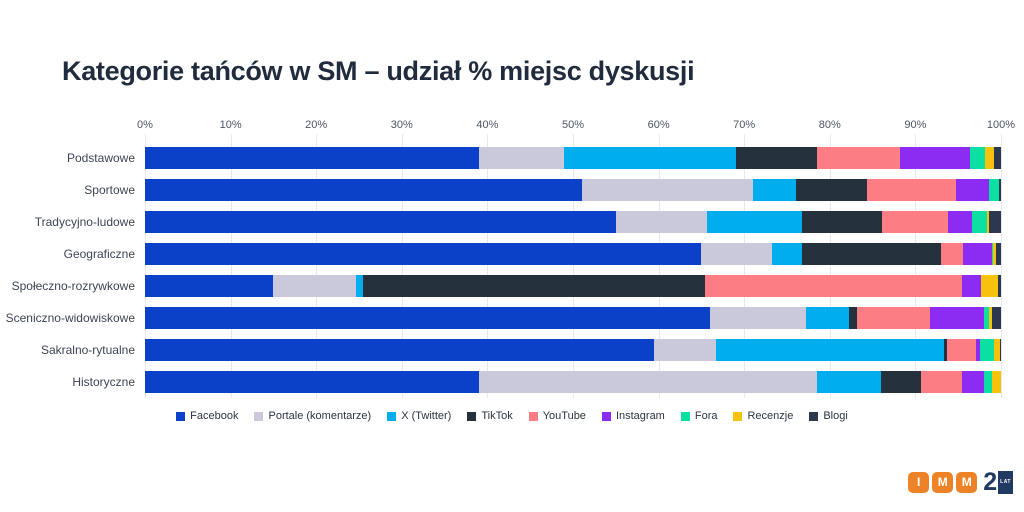 The width and height of the screenshot is (1024, 512). What do you see at coordinates (706, 416) in the screenshot?
I see `legend-label: Fora` at bounding box center [706, 416].